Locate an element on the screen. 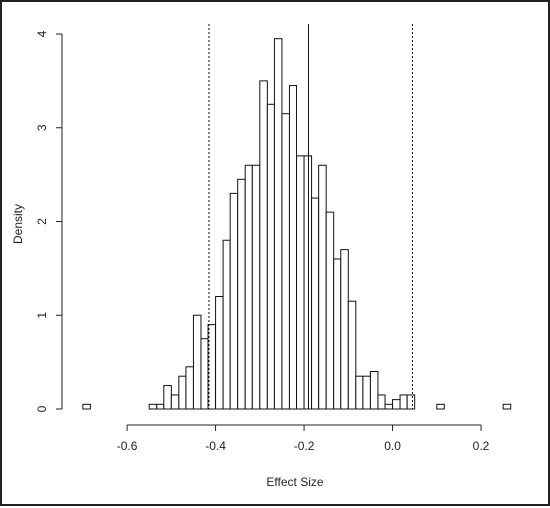  x-tick-label: 0.2 is located at coordinates (481, 446).